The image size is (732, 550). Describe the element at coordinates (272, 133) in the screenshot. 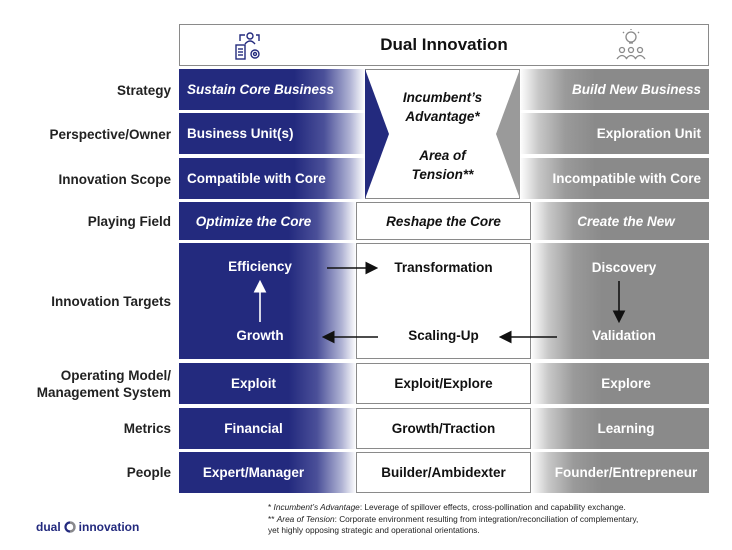

I see `perspective-left-cell: Business Unit(s)` at that location.